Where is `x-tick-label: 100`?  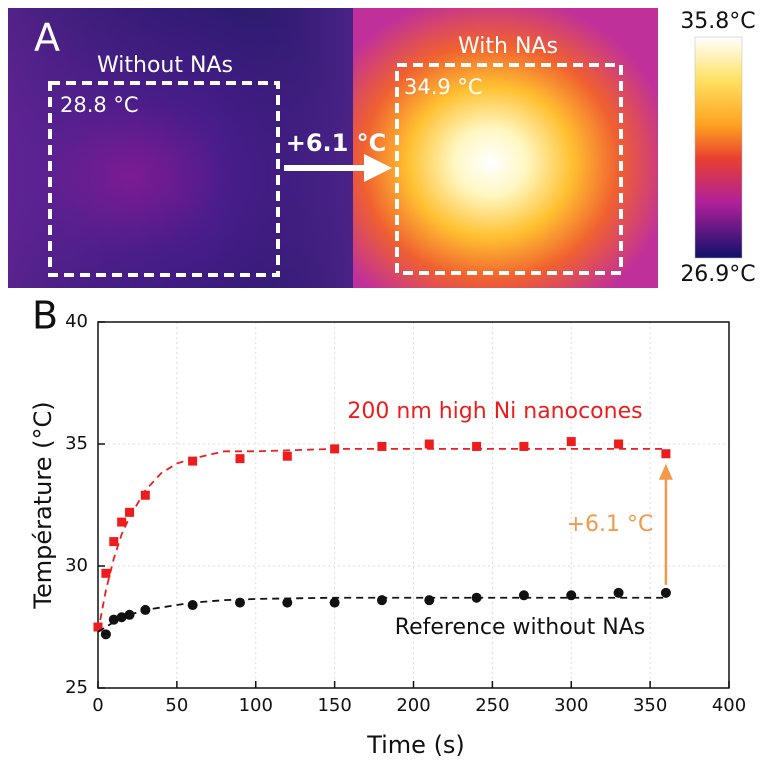
x-tick-label: 100 is located at coordinates (256, 705).